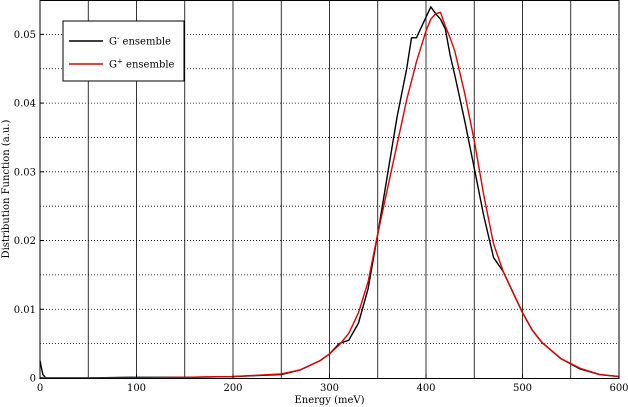 Image resolution: width=628 pixels, height=407 pixels. I want to click on x-axis: 0 100 200 300 400 500 600, so click(332, 384).